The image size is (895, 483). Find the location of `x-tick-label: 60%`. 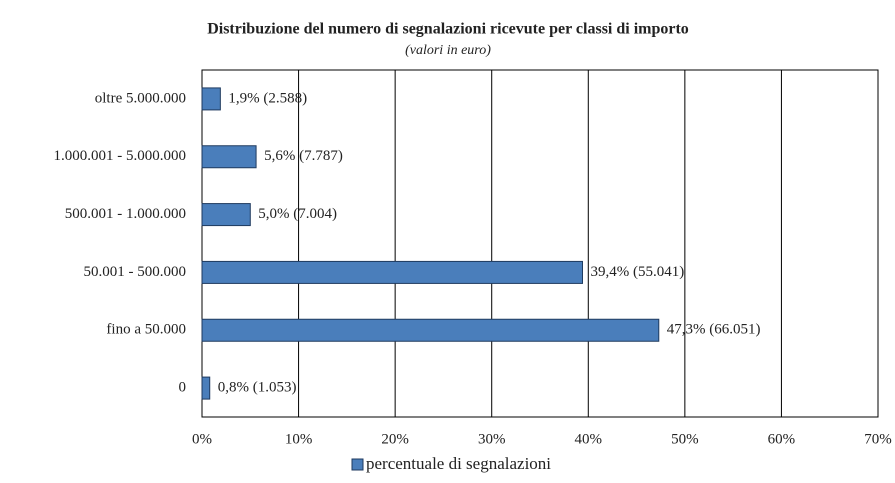

x-tick-label: 60% is located at coordinates (782, 439).